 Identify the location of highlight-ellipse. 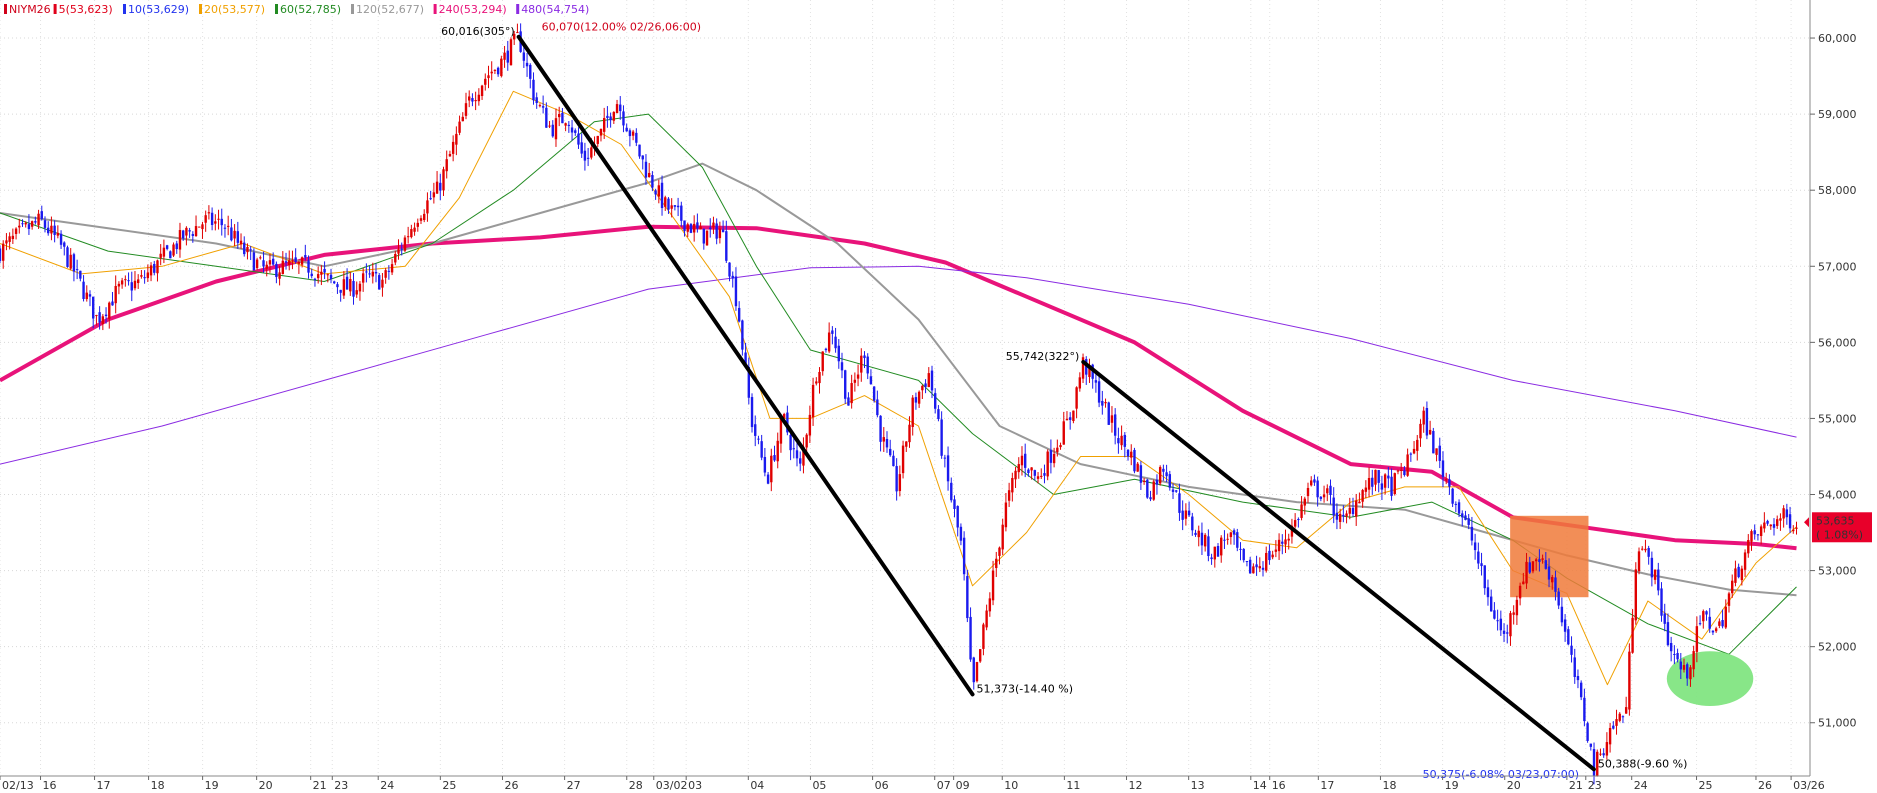
(1710, 679).